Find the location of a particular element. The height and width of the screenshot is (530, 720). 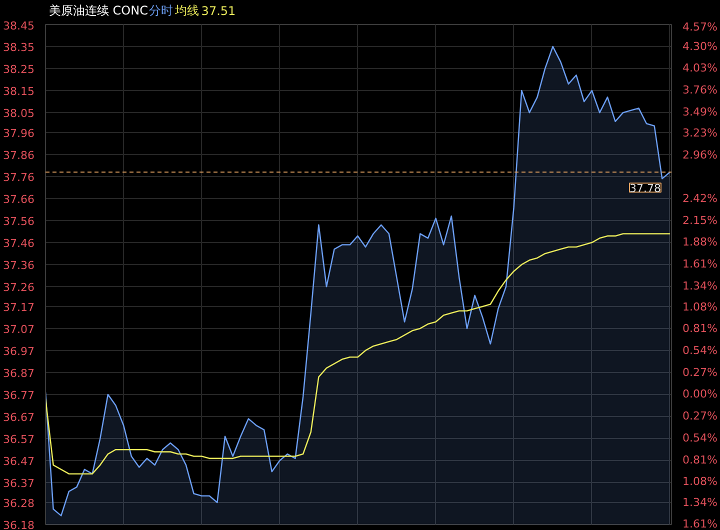

y-tick-label: 38.15 is located at coordinates (19, 91).